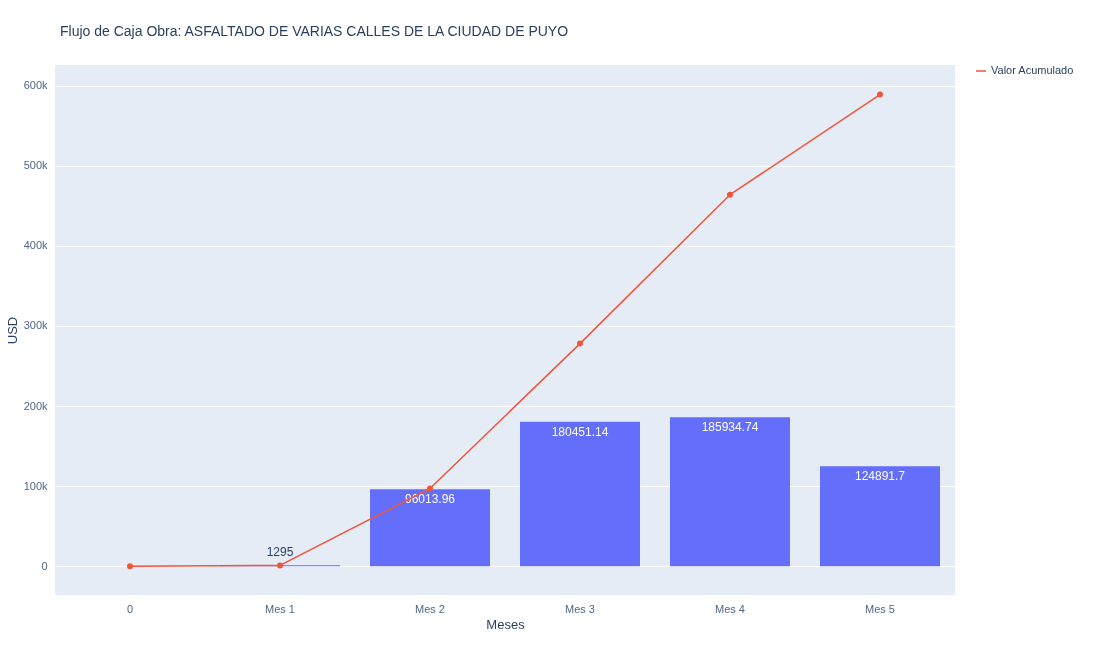  What do you see at coordinates (35, 245) in the screenshot?
I see `y-tick-label: 400k` at bounding box center [35, 245].